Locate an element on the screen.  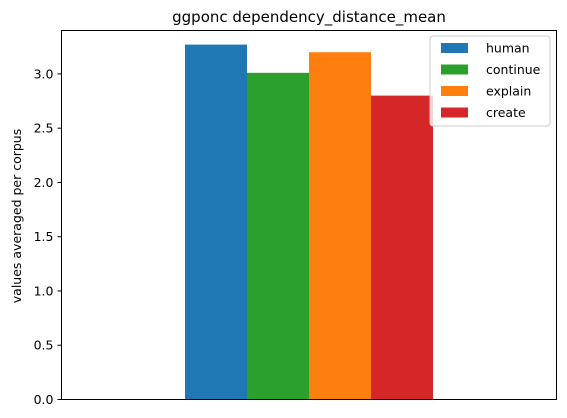
bar-explain is located at coordinates (340, 226).